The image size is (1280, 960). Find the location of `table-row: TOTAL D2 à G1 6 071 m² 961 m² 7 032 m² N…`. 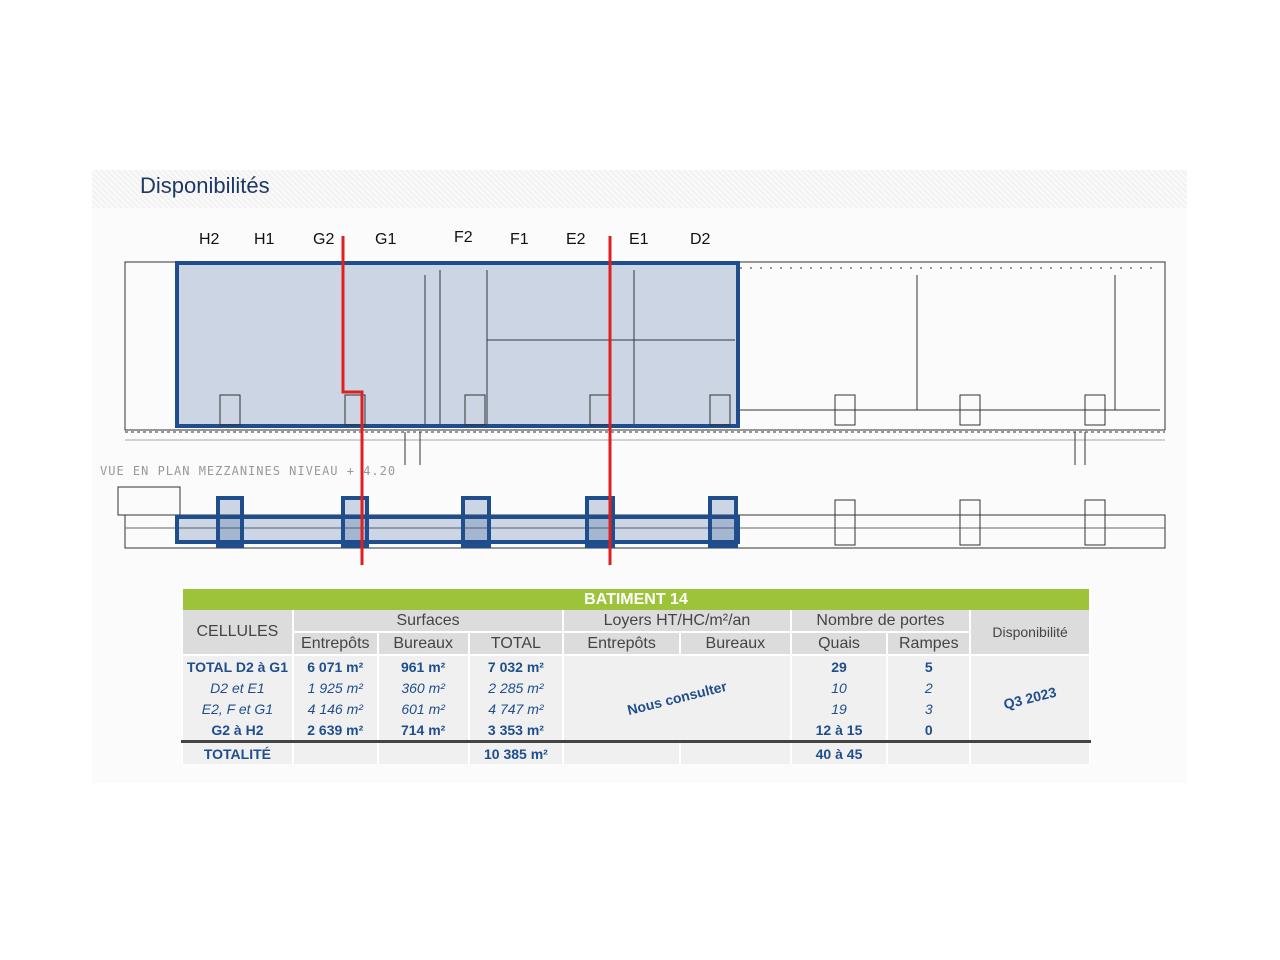

table-row: TOTAL D2 à G1 6 071 m² 961 m² 7 032 m² N… is located at coordinates (636, 698).